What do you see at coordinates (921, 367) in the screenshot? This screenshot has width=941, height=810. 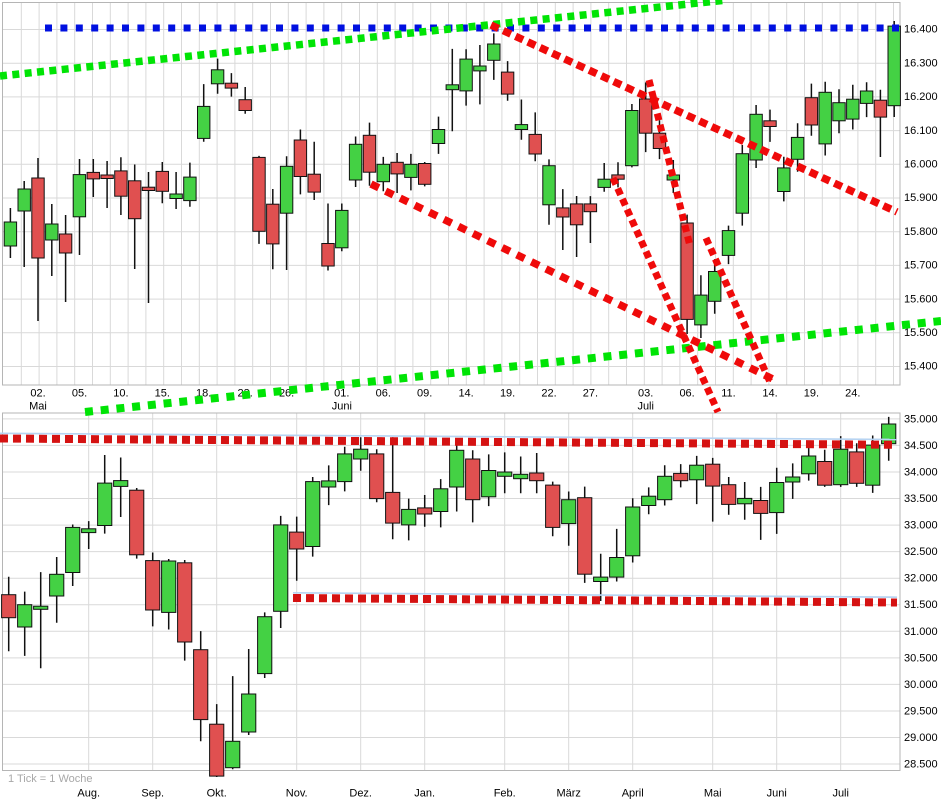 I see `svg-text: 15.400` at bounding box center [921, 367].